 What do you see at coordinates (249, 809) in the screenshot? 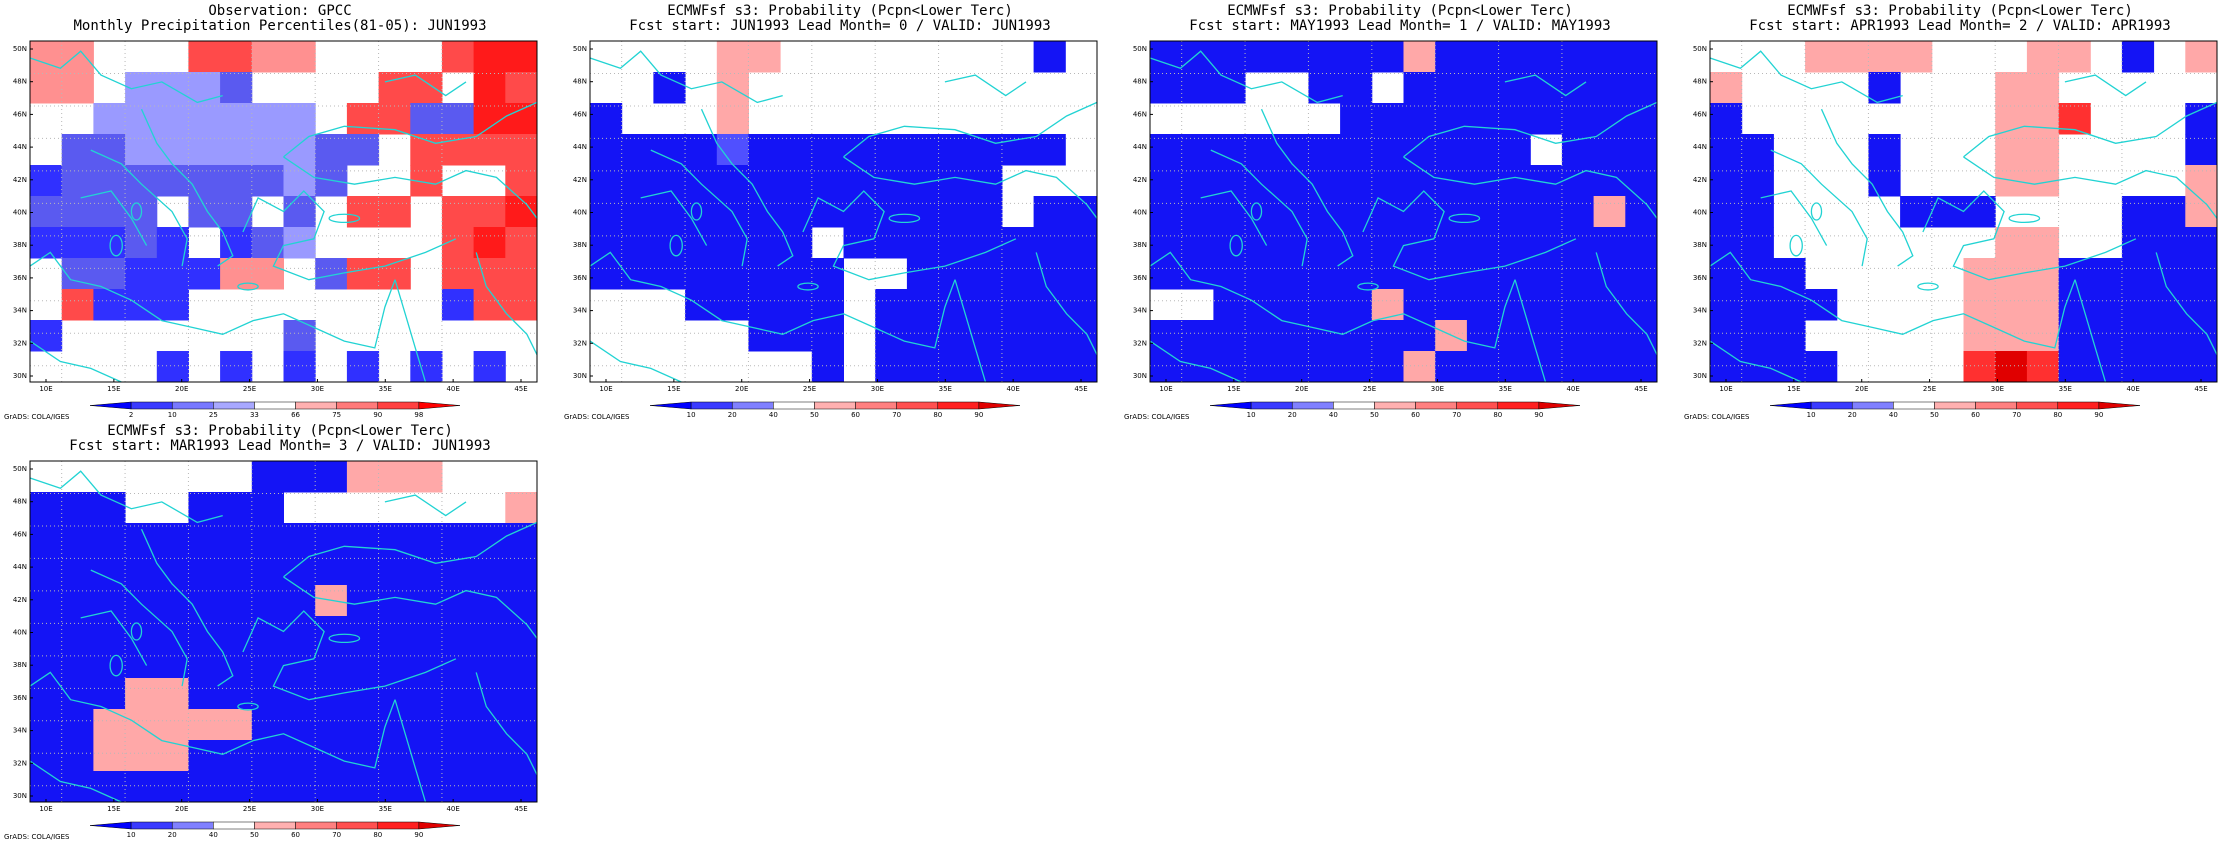
I see `lon-tick-label: 25E` at bounding box center [249, 809].